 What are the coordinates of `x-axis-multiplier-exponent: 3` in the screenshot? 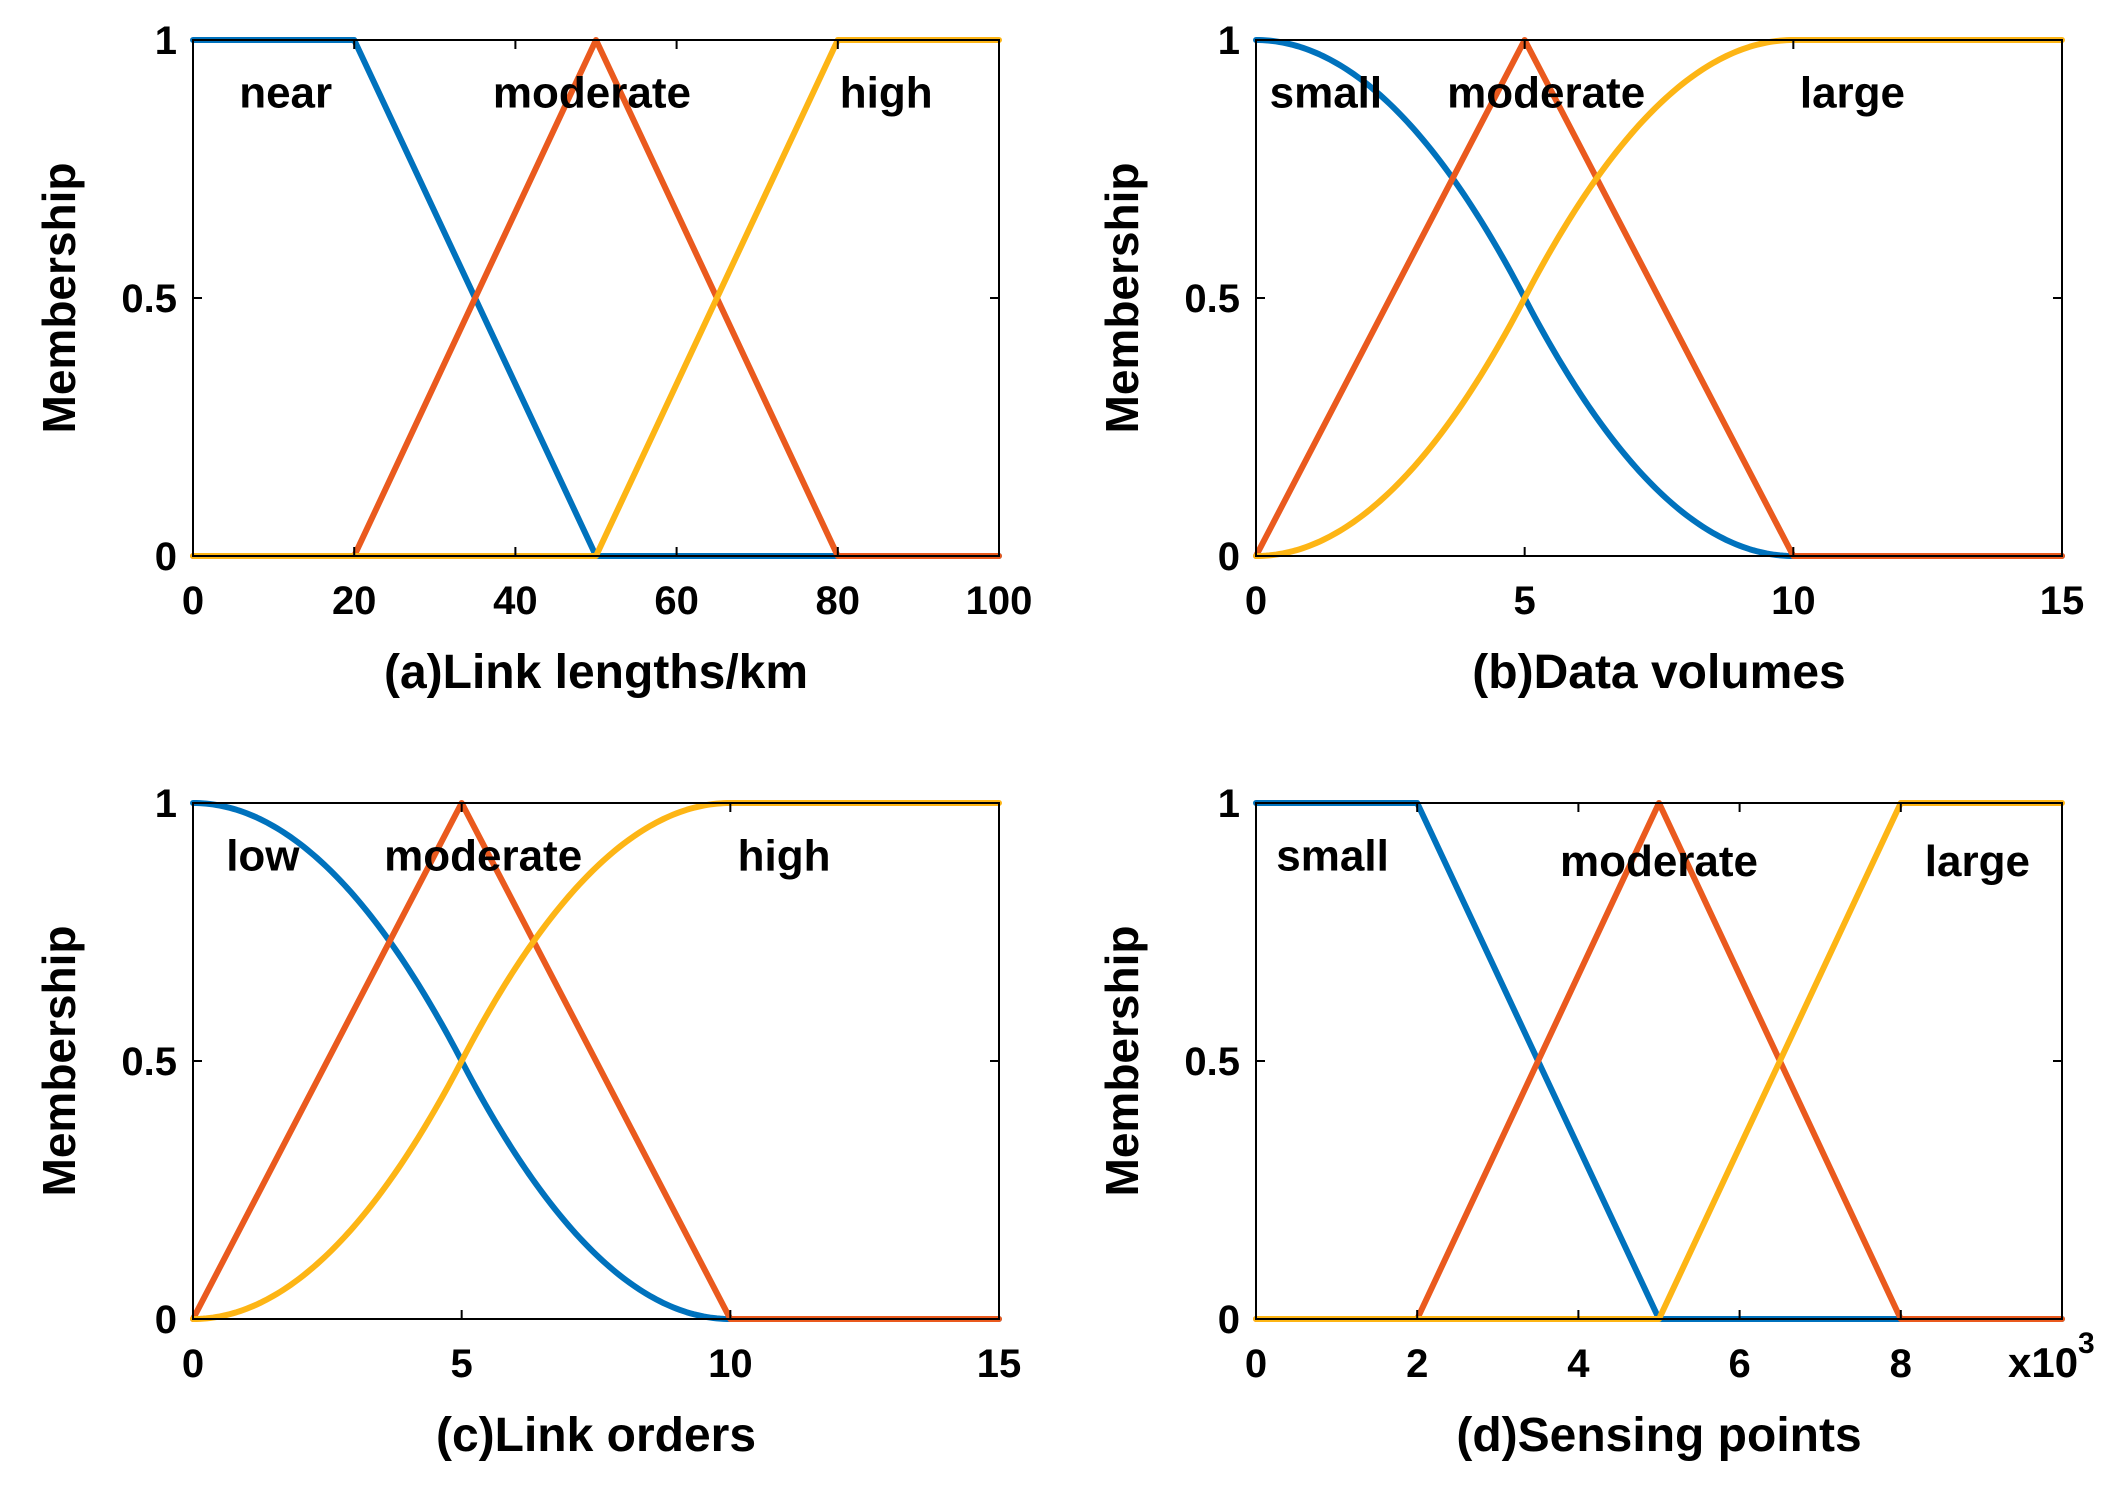 It's located at (2086, 1343).